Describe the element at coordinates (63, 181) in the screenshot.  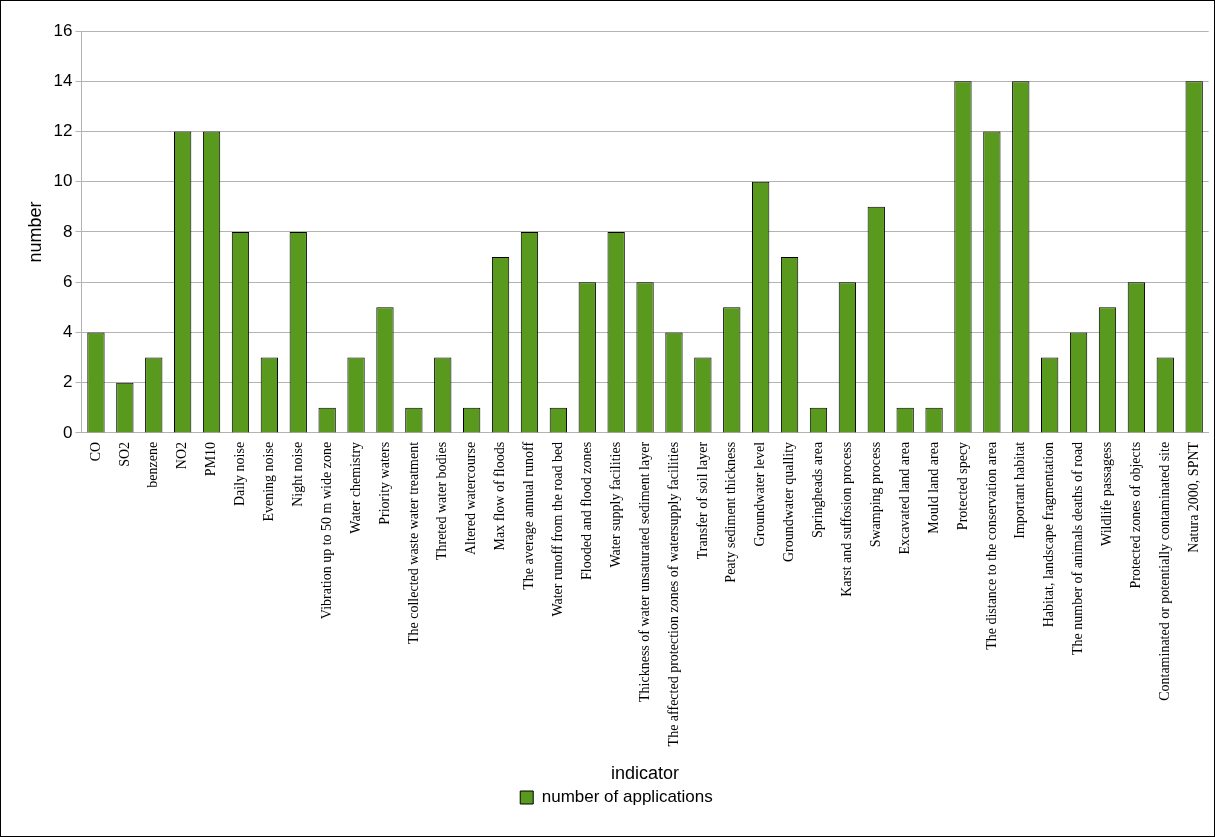
I see `y-tick-label: 10` at that location.